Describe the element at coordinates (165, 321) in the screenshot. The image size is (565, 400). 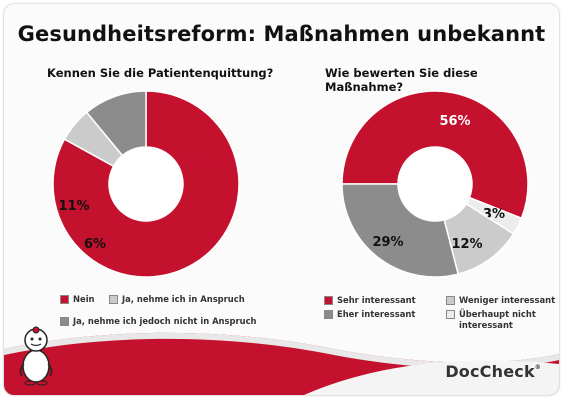
I see `legend-label: Ja, nehme ich jedoch nicht in Anspruch` at that location.